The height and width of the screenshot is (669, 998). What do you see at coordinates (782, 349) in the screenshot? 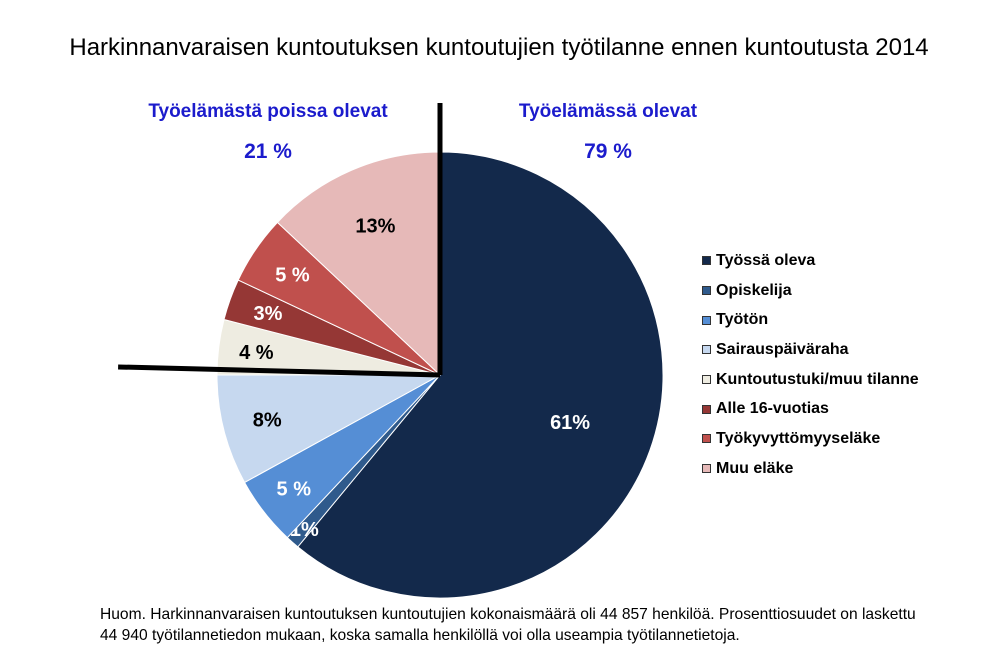
I see `legend-label: Sairauspäiväraha` at bounding box center [782, 349].